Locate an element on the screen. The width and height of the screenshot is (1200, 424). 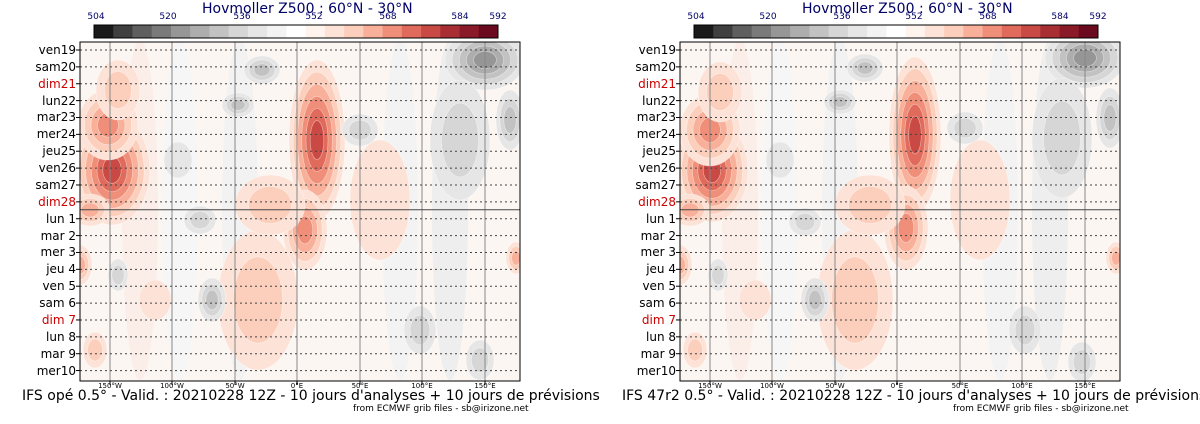
chart-credit: from ECMWF grib files - sb@irizone.net is located at coordinates (1041, 409).